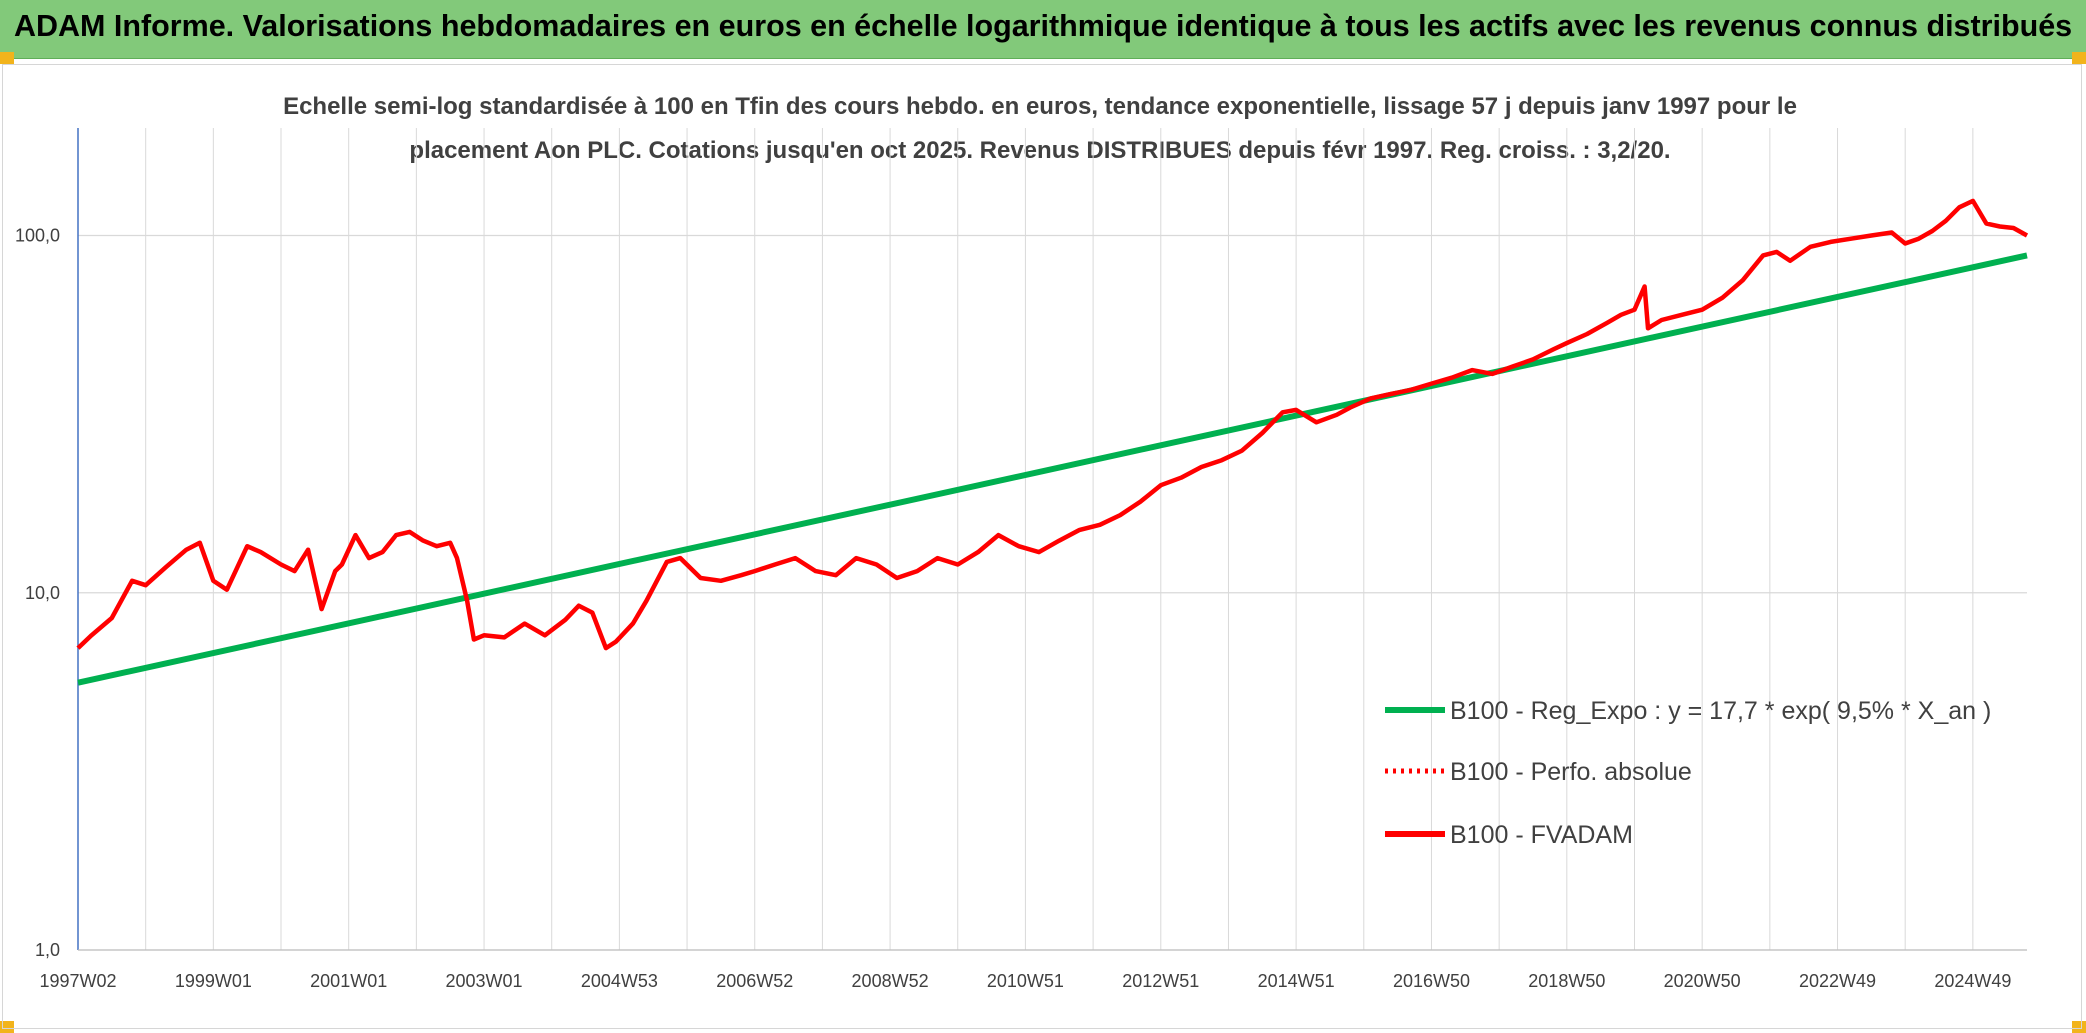 The height and width of the screenshot is (1033, 2086). Describe the element at coordinates (1160, 981) in the screenshot. I see `x-tick-label: 2012W51` at that location.